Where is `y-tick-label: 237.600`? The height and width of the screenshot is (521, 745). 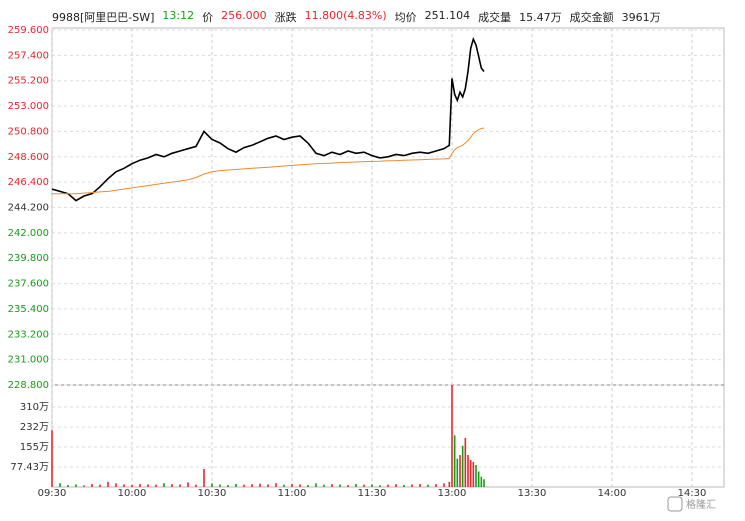
y-tick-label: 237.600 is located at coordinates (28, 284).